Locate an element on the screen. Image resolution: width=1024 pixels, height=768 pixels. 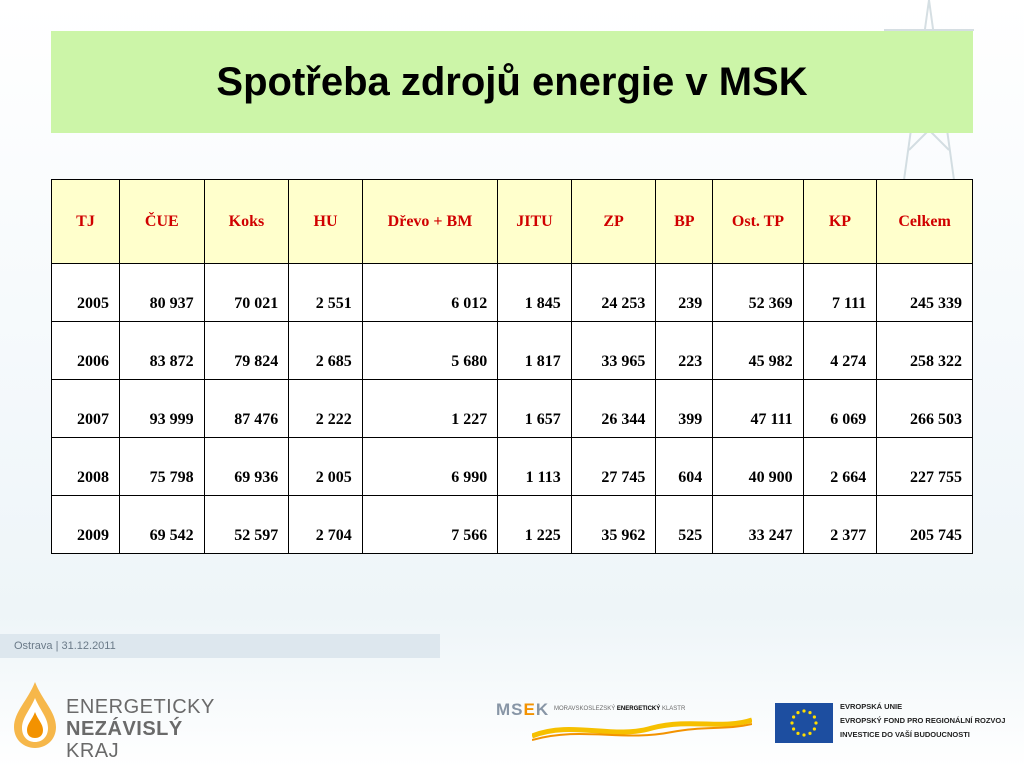
table-cell: 223 is located at coordinates (684, 350).